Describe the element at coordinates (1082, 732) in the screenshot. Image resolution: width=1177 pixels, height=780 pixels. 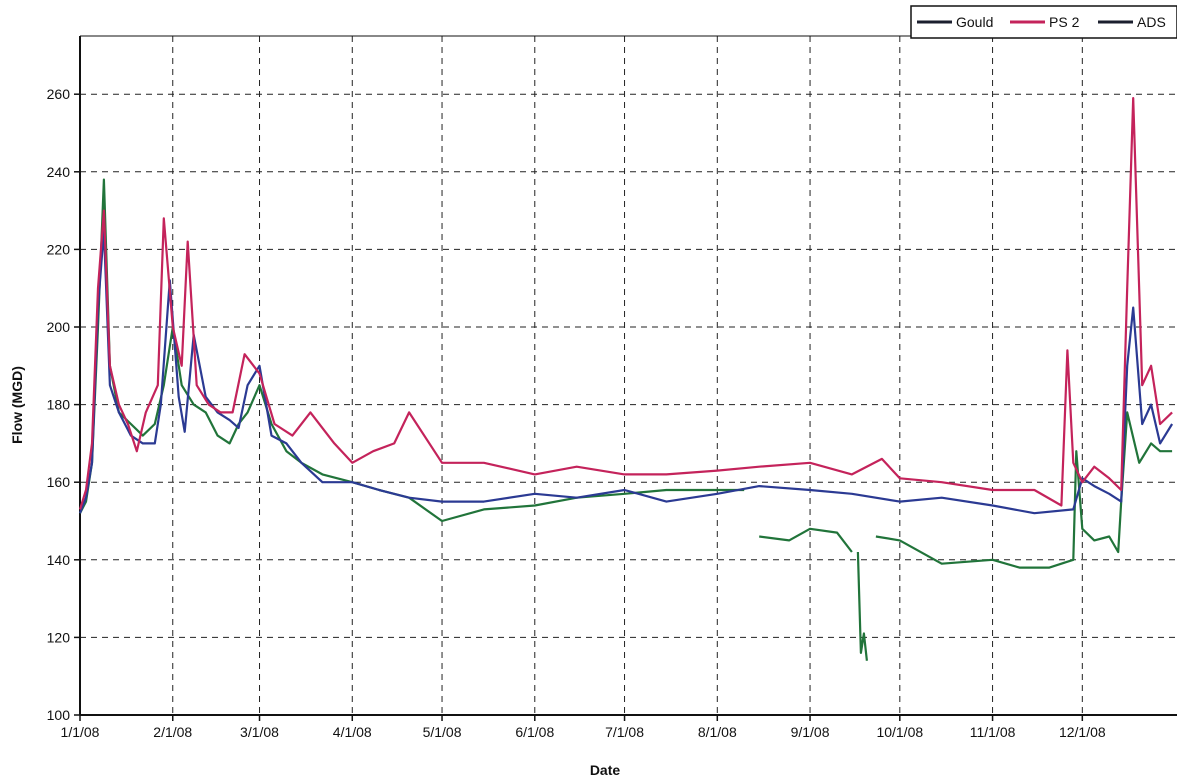
I see `x-tick-label: 12/1/08` at that location.